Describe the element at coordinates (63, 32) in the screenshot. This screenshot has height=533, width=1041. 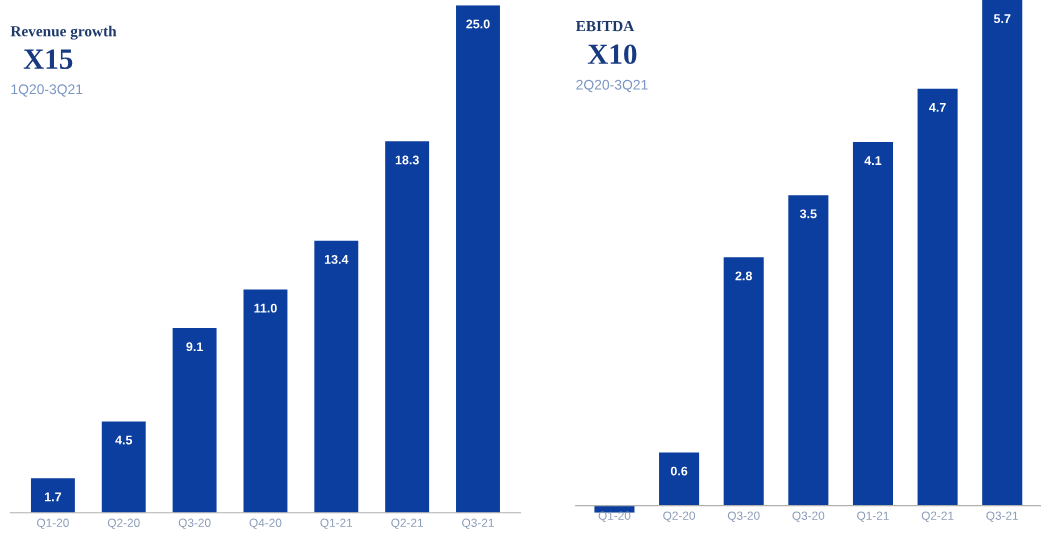
I see `text: Revenue growth` at that location.